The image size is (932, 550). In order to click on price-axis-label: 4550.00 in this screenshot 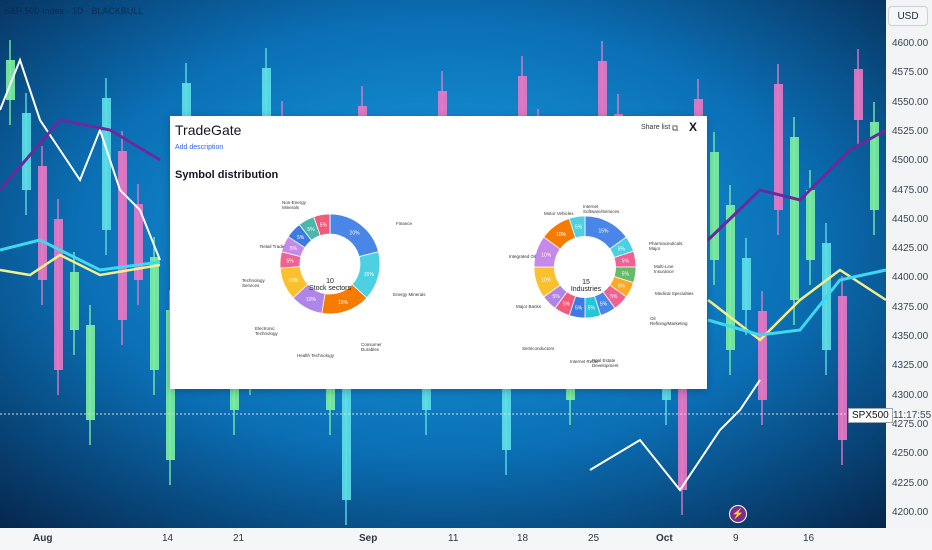, I will do `click(910, 102)`.